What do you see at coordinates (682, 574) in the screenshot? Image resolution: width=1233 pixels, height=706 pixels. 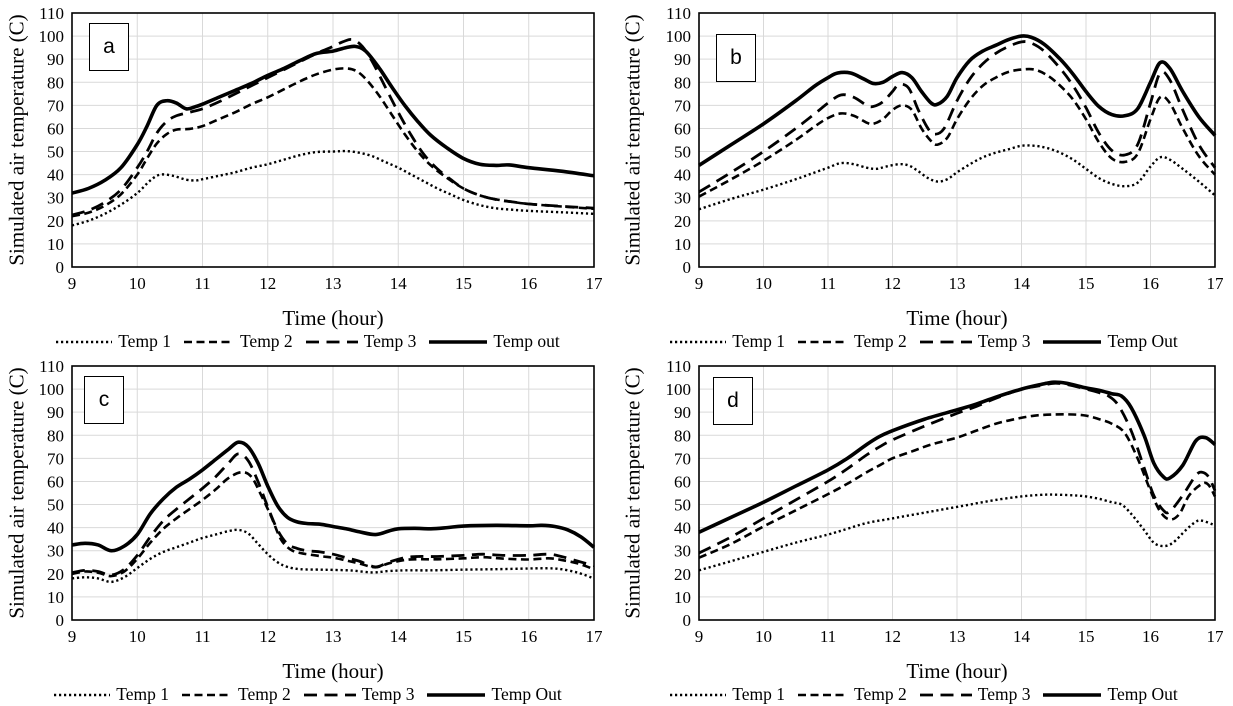 I see `y-tick-label: 20` at bounding box center [682, 574].